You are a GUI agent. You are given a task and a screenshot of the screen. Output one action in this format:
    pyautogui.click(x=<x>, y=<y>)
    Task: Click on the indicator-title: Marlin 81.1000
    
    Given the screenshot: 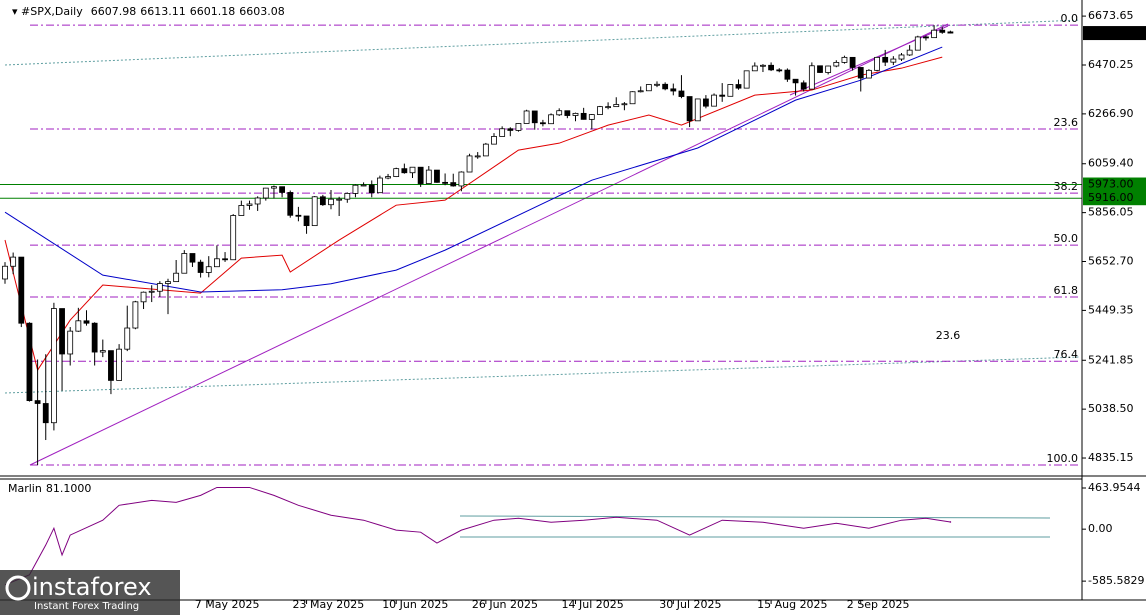 What is the action you would take?
    pyautogui.click(x=49, y=488)
    